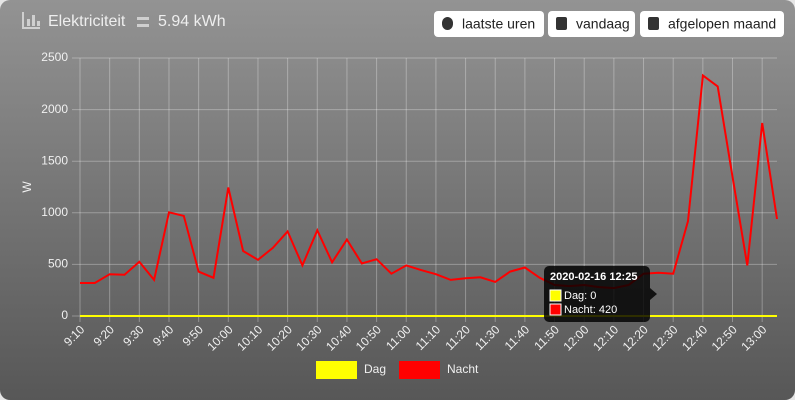  I want to click on equals-icon, so click(143, 22).